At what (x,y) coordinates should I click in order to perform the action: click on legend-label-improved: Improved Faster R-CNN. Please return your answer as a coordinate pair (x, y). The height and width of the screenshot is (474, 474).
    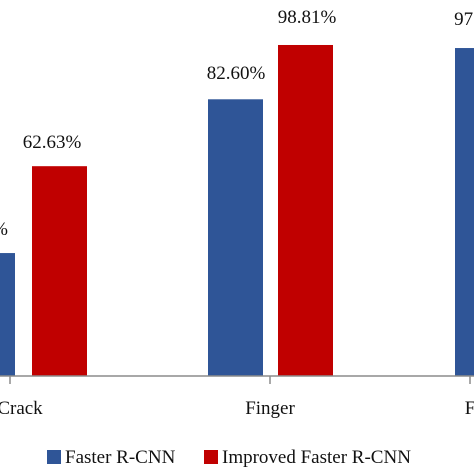
    Looking at the image, I should click on (316, 457).